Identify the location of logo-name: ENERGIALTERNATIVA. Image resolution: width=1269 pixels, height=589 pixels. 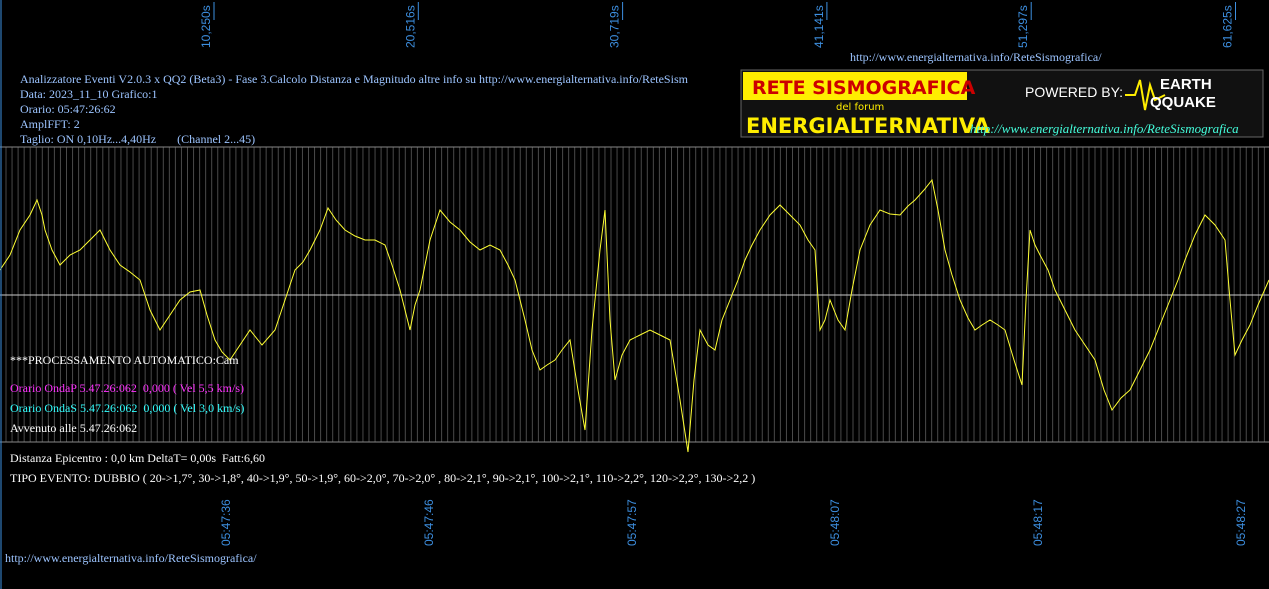
(868, 126).